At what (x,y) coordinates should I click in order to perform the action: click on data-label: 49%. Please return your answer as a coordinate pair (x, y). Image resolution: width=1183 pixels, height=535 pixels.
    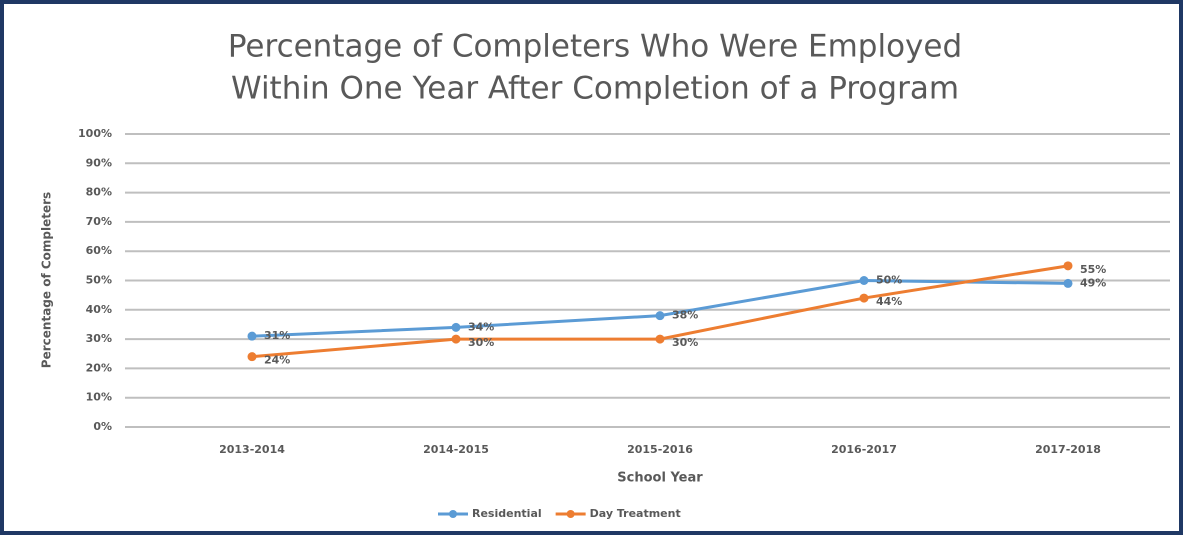
    Looking at the image, I should click on (1093, 282).